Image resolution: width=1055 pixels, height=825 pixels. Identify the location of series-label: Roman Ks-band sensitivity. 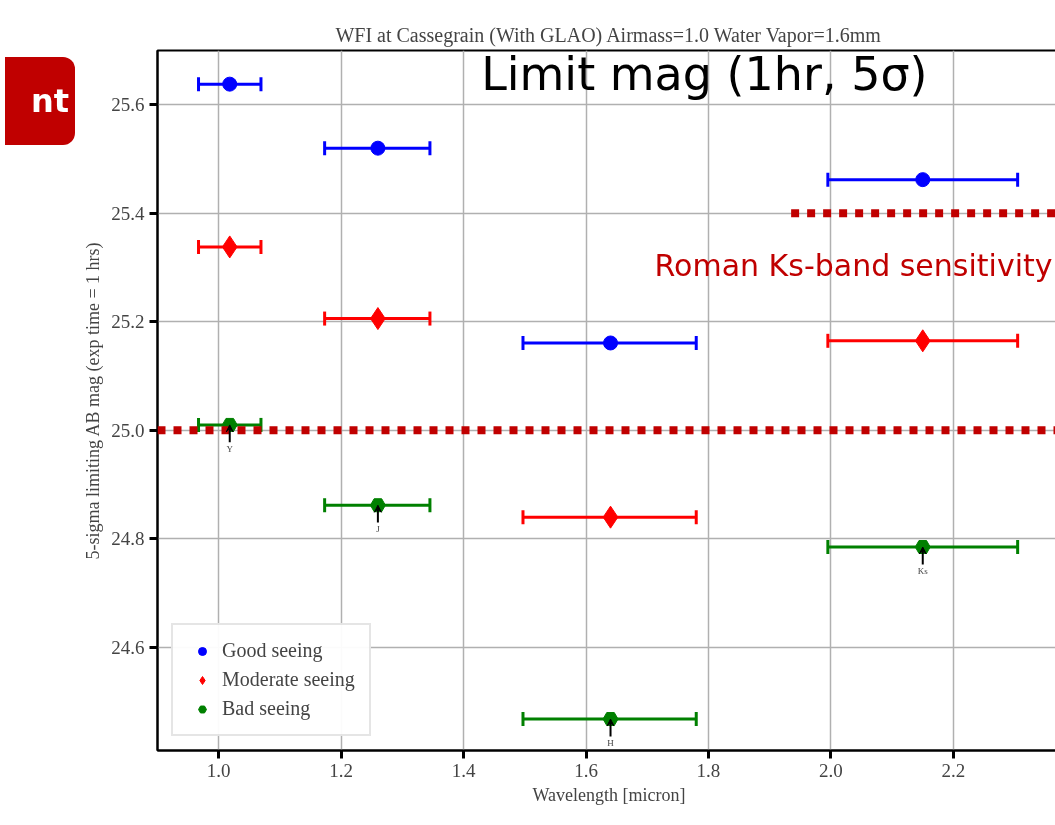
(853, 266).